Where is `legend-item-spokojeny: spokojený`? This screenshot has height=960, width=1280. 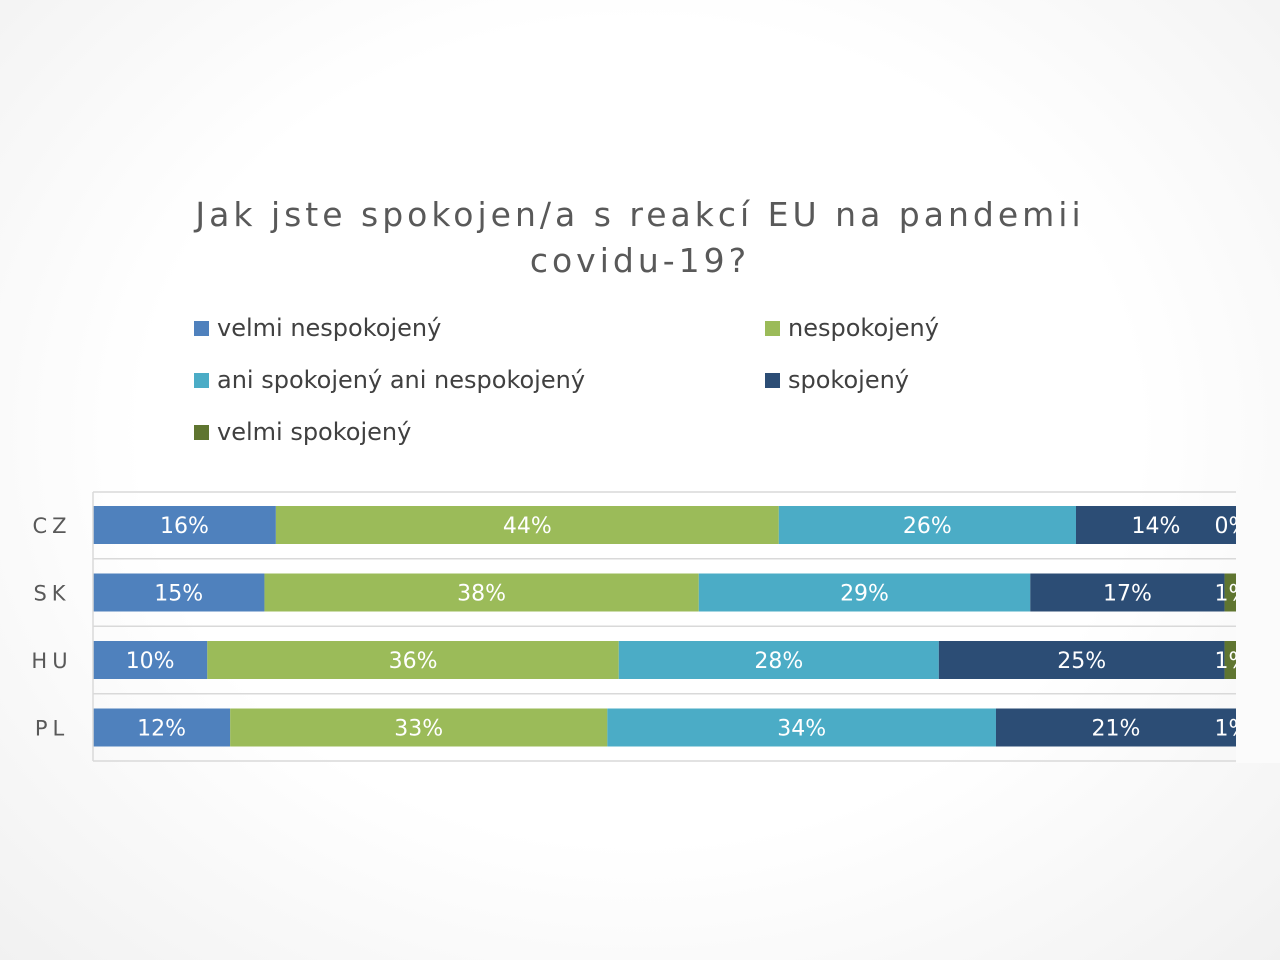
legend-item-spokojeny: spokojený is located at coordinates (837, 380).